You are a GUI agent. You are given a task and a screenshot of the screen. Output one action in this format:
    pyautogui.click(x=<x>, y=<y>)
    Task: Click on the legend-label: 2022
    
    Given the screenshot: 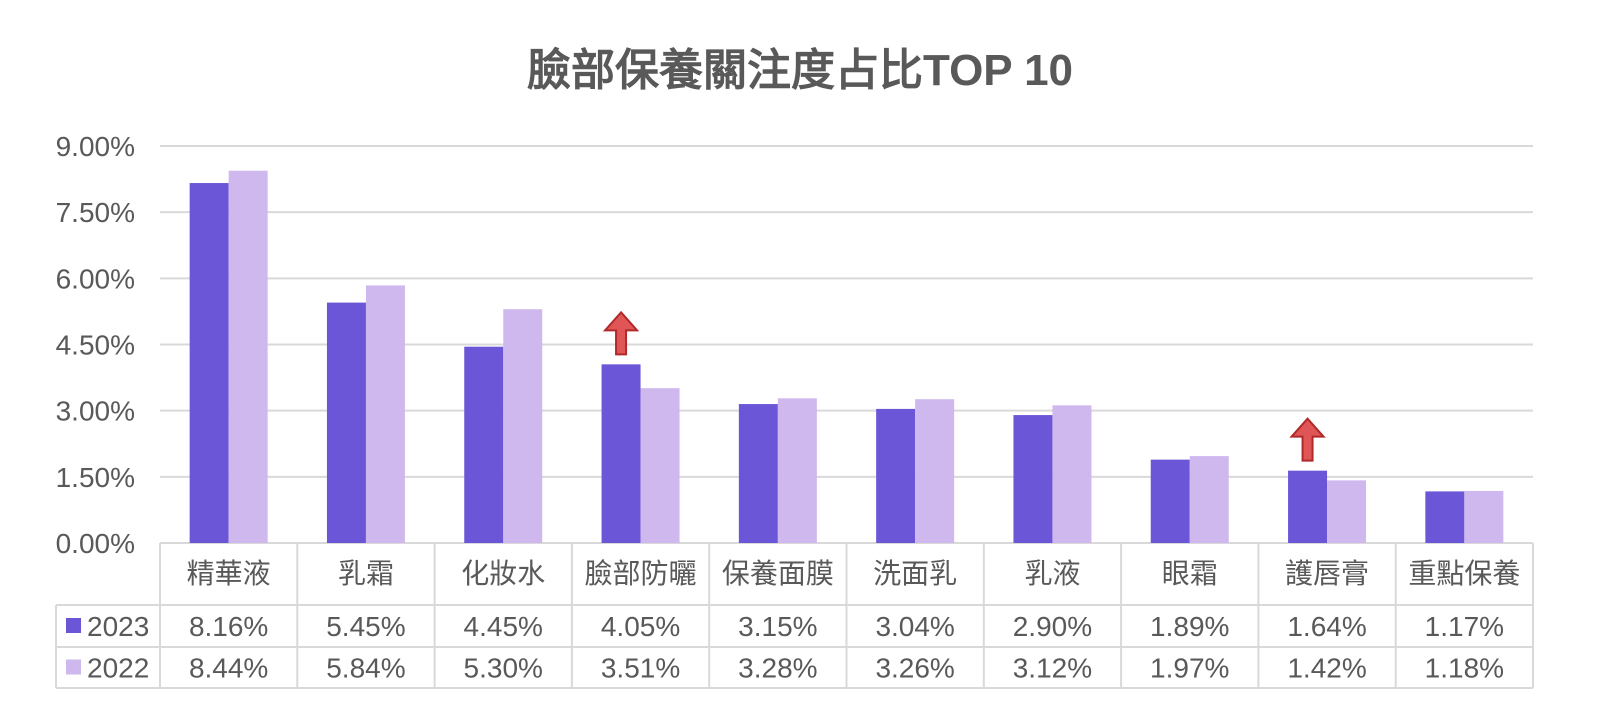 What is the action you would take?
    pyautogui.click(x=118, y=668)
    